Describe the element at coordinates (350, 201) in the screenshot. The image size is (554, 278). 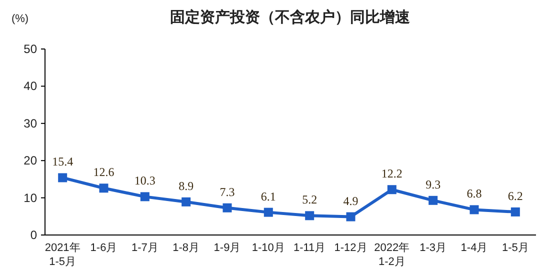
I see `data-label: 4.9` at that location.